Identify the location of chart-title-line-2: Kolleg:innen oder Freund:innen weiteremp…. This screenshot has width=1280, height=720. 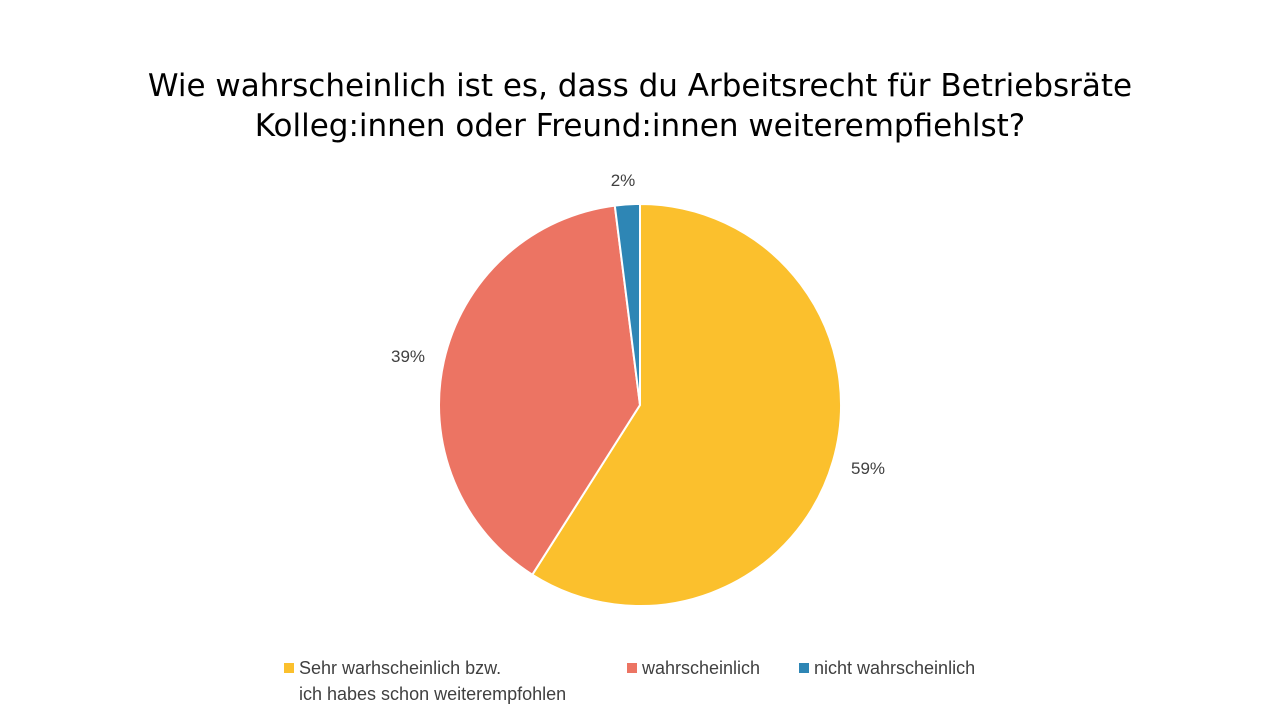
(640, 126).